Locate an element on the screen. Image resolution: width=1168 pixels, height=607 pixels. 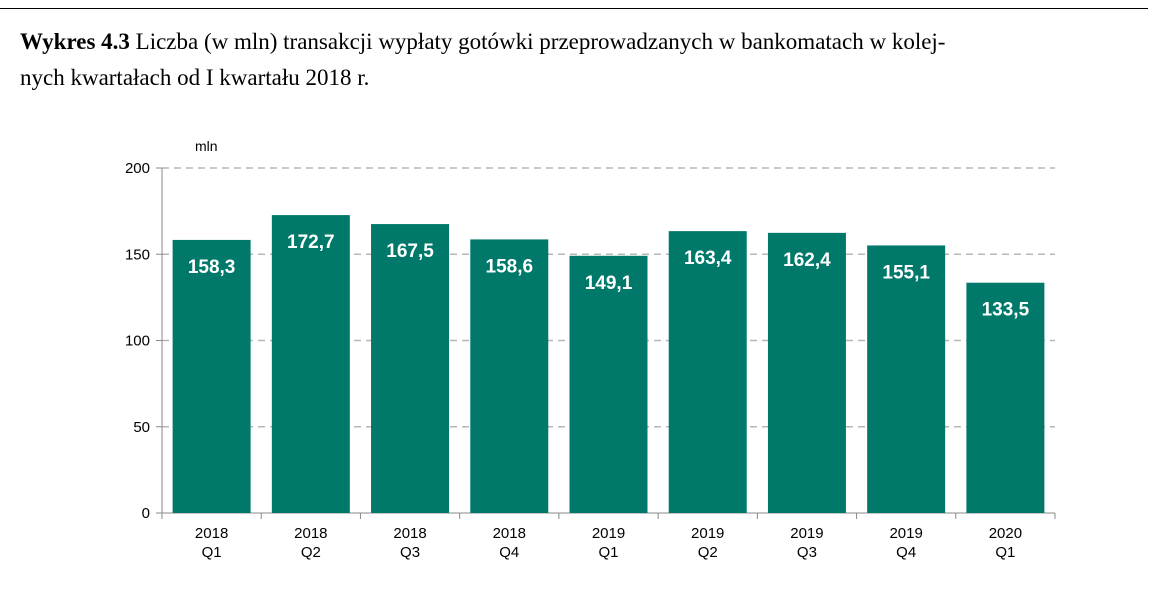
x-tick-label-year-2: 2018 is located at coordinates (409, 533).